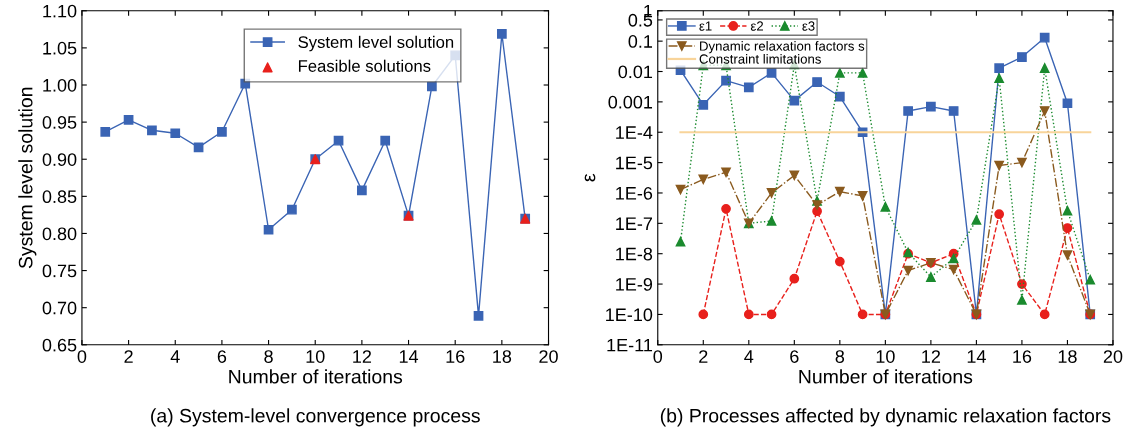 This screenshot has width=1138, height=431. Describe the element at coordinates (364, 65) in the screenshot. I see `legend-label: Feasible solutions` at that location.